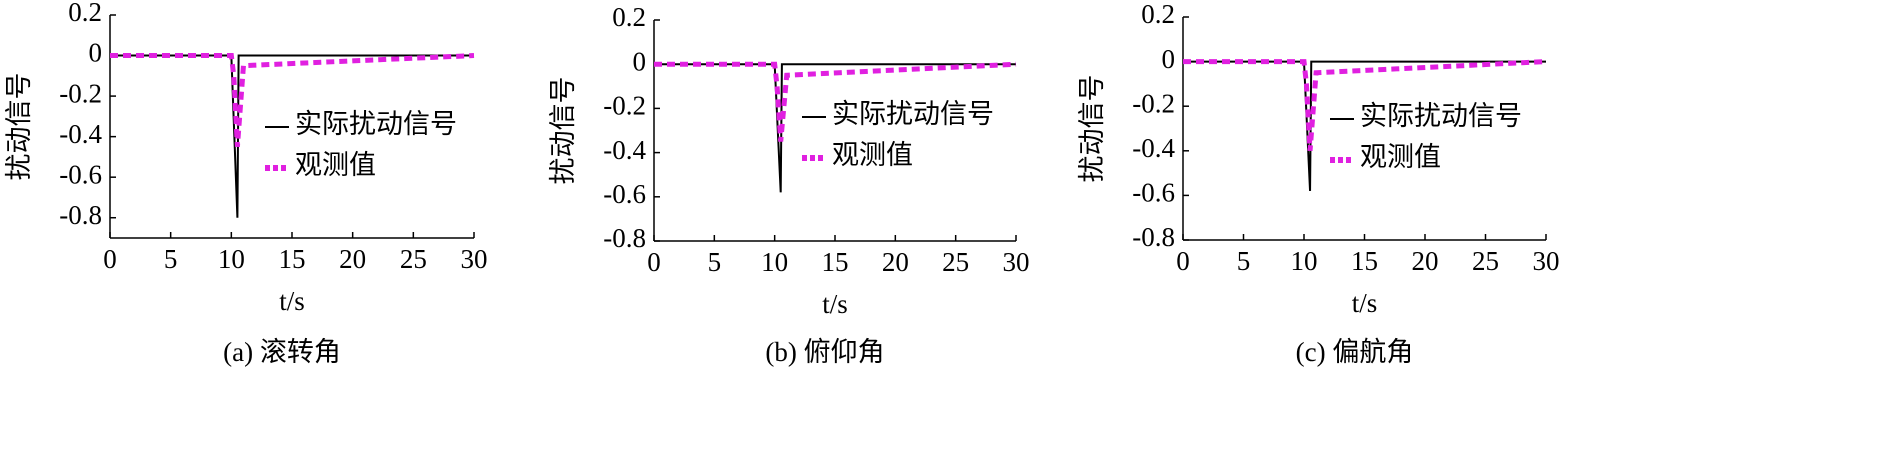  What do you see at coordinates (824, 352) in the screenshot?
I see `caption: (b) 俯仰角` at bounding box center [824, 352].